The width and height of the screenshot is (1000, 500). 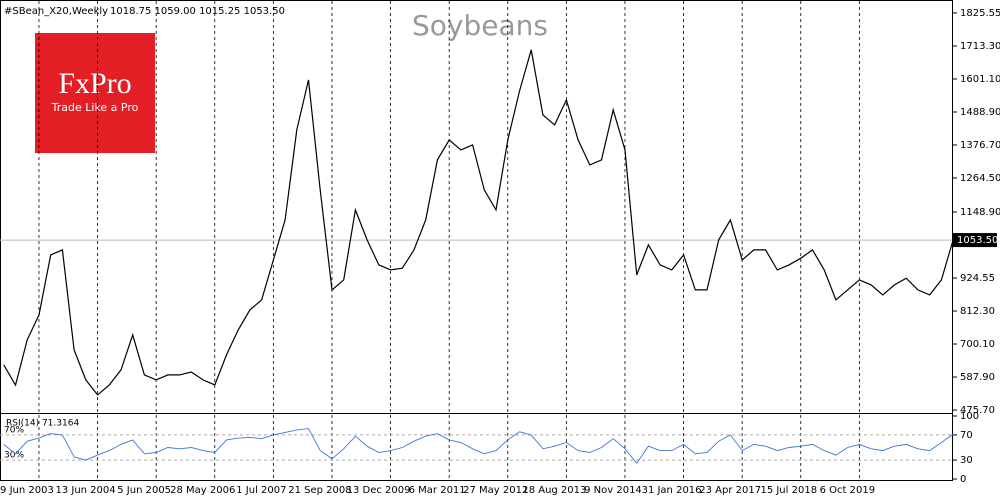 What do you see at coordinates (554, 490) in the screenshot?
I see `x-tick-label: 18 Aug 2013` at bounding box center [554, 490].